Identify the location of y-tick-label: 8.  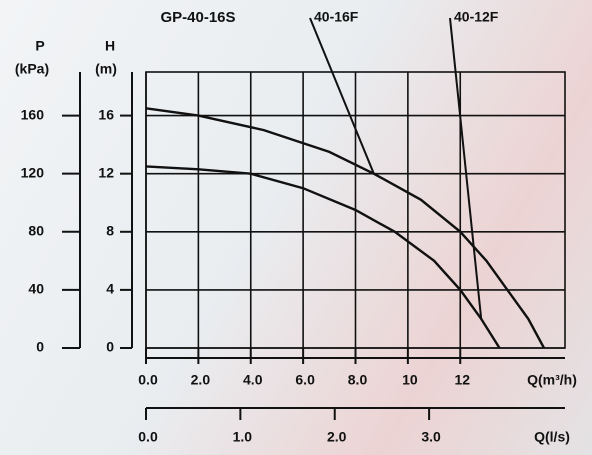
(110, 230).